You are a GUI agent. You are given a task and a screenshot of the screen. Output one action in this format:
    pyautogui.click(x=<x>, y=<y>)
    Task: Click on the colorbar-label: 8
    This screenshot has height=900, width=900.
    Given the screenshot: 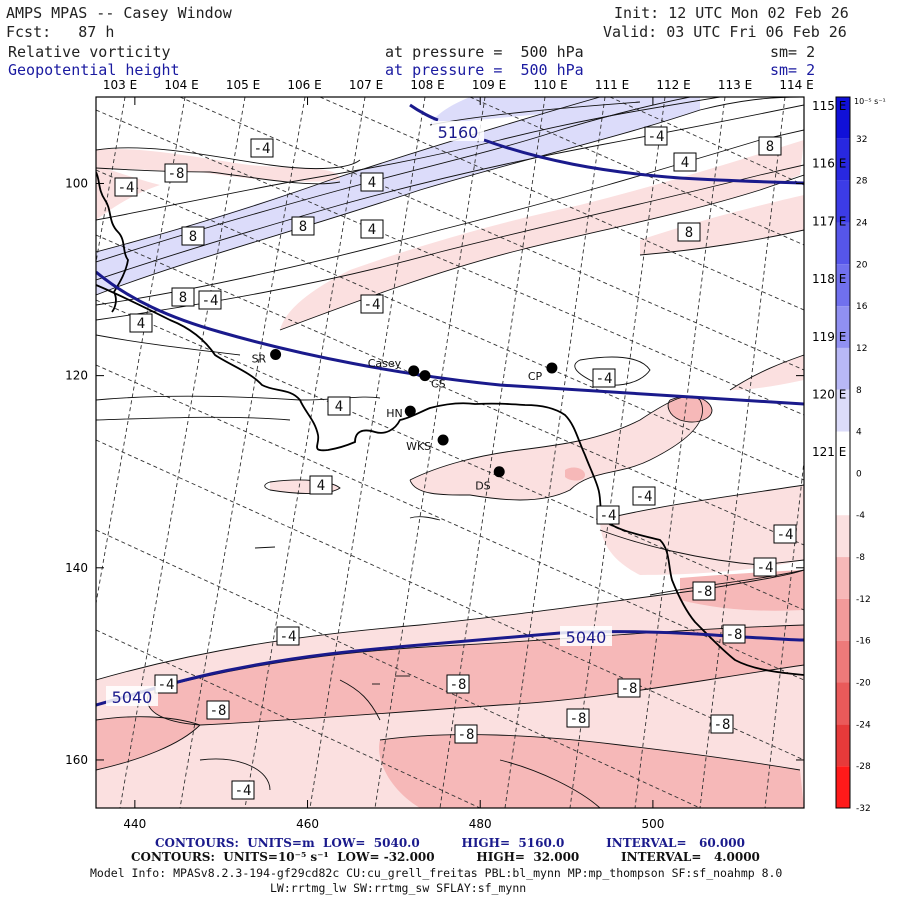 What is the action you would take?
    pyautogui.click(x=859, y=391)
    